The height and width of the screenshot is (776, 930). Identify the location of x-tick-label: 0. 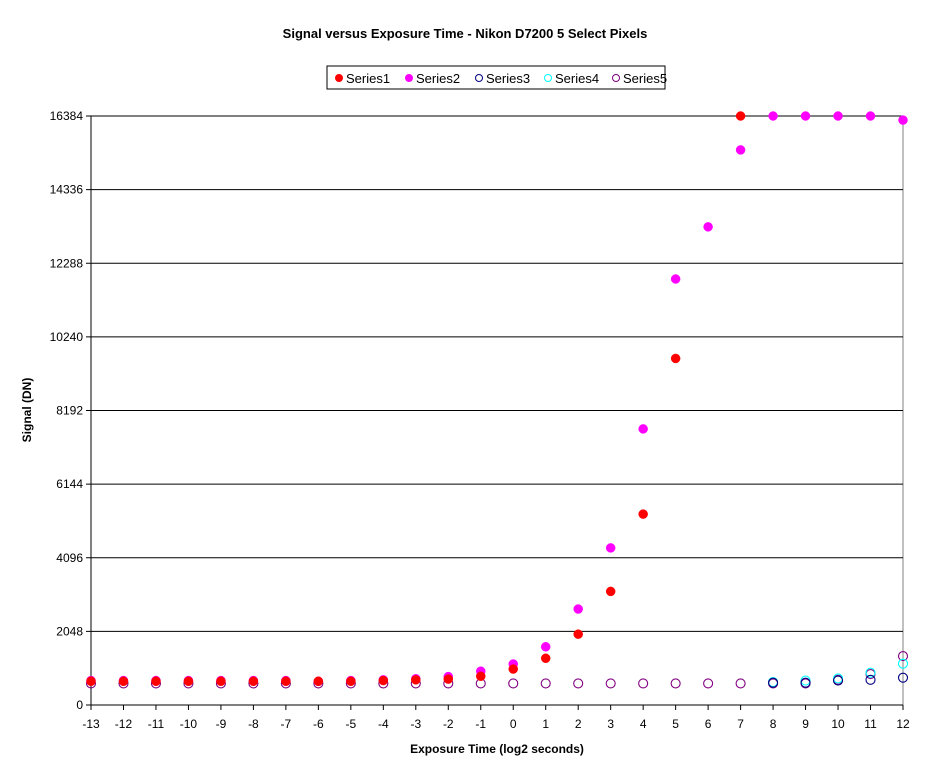
(513, 724).